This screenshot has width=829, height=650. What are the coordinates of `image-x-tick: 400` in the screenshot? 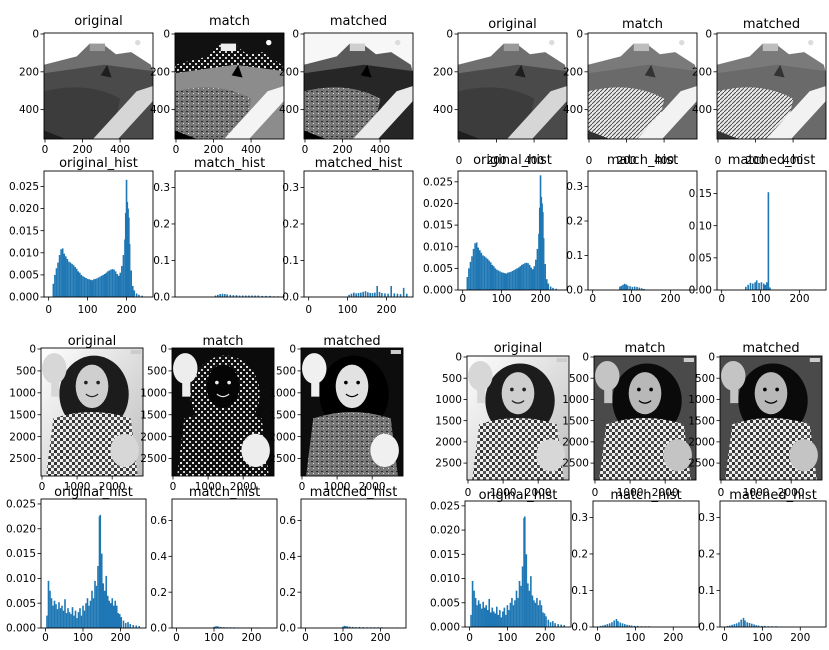 It's located at (793, 161).